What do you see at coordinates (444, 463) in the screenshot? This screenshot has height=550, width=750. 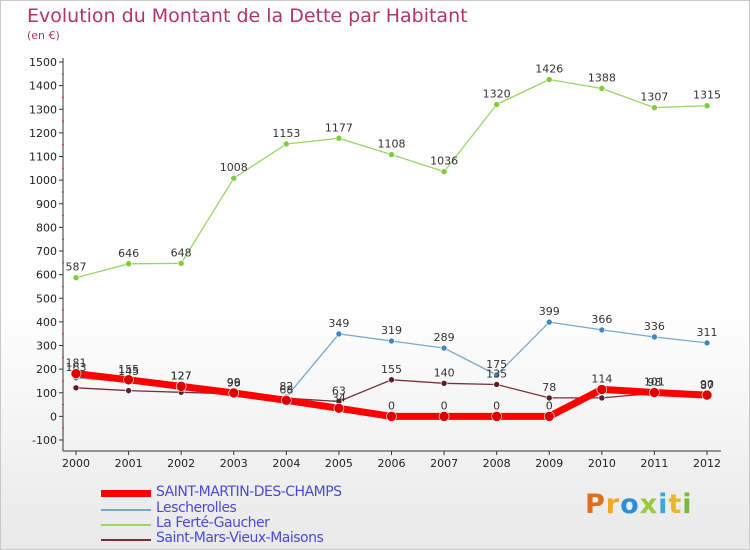 I see `x-tick-label: 2007` at bounding box center [444, 463].